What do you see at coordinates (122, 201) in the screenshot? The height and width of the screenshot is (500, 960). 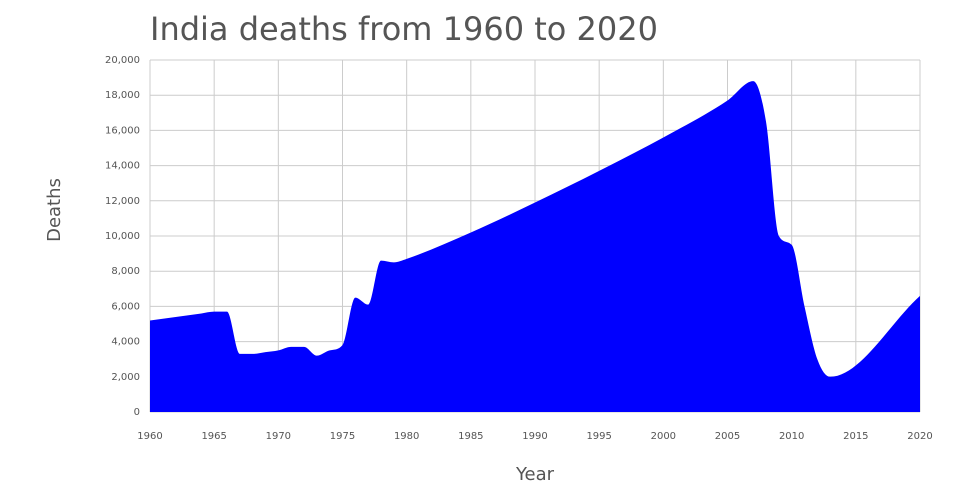 I see `y-tick-label: 12,000` at bounding box center [122, 201].